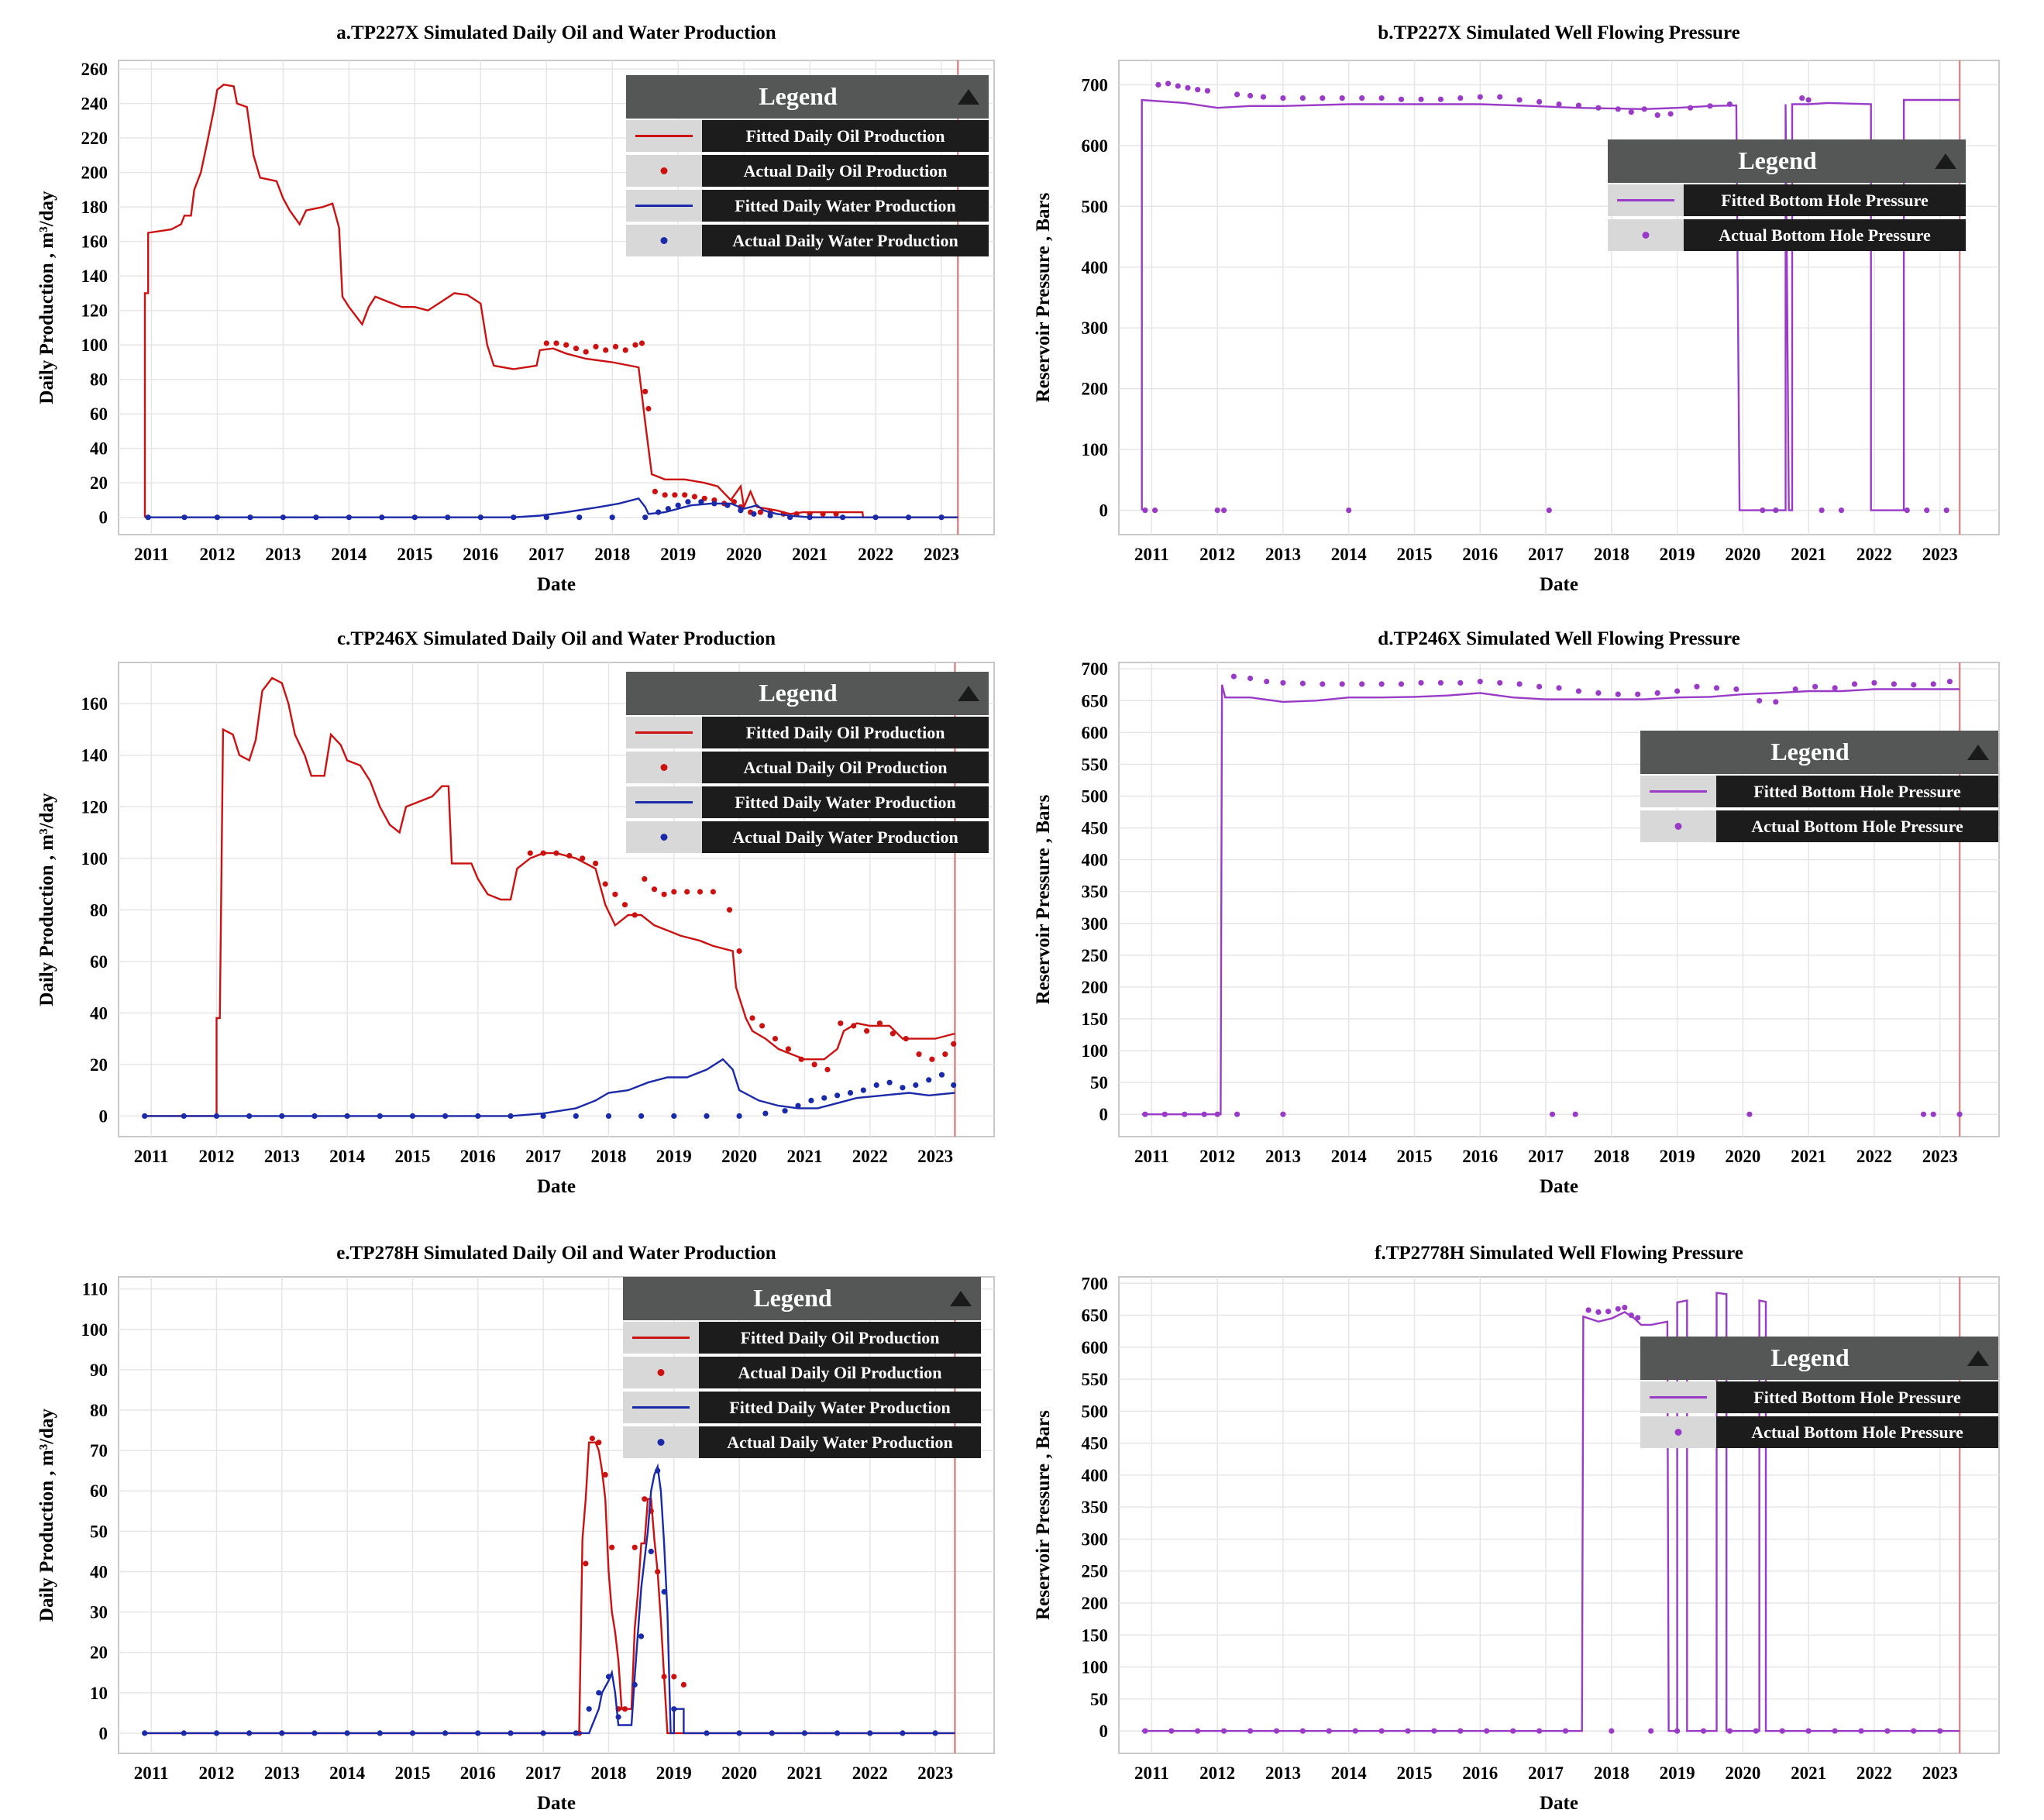 This screenshot has height=1820, width=2044. Describe the element at coordinates (1104, 511) in the screenshot. I see `y-tick-label: 0` at that location.